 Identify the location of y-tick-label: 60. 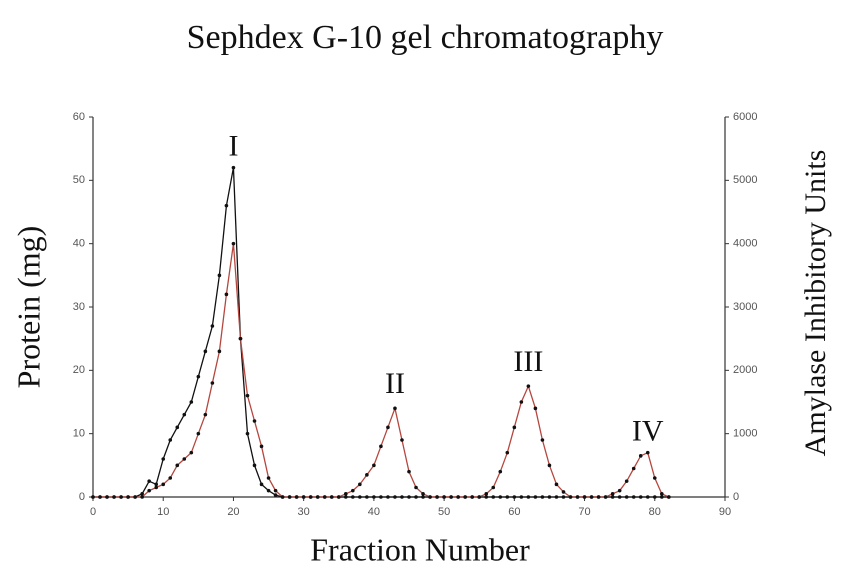
(79, 117).